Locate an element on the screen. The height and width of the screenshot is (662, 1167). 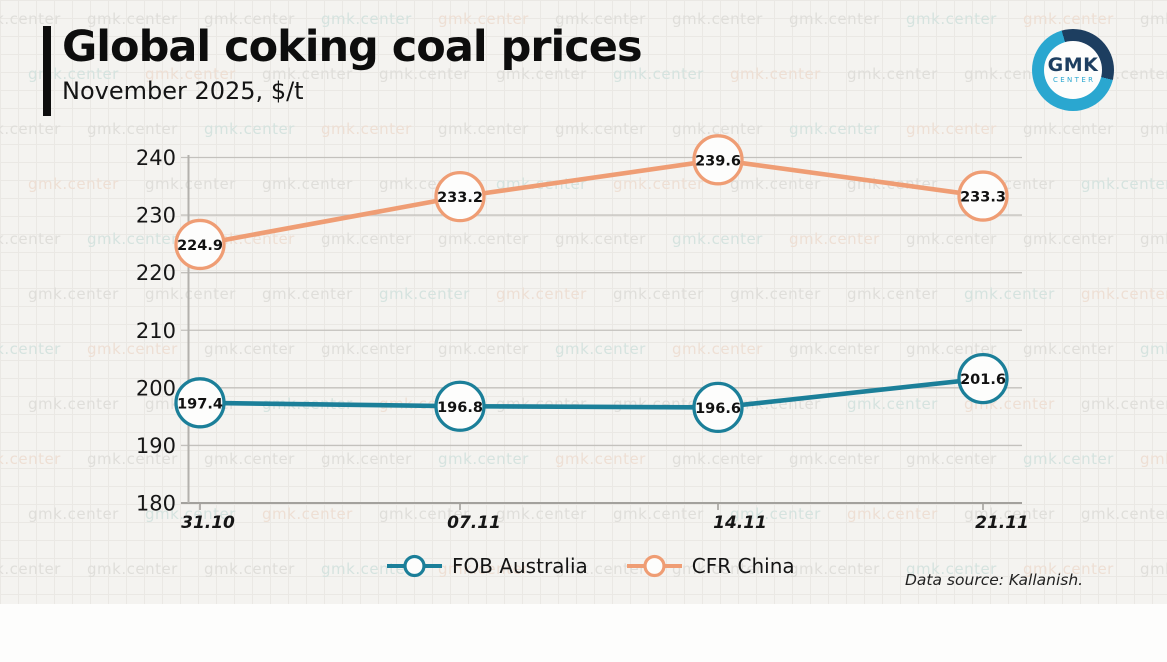
gmk-center-logo-text: GMK CENTER is located at coordinates (1073, 70).